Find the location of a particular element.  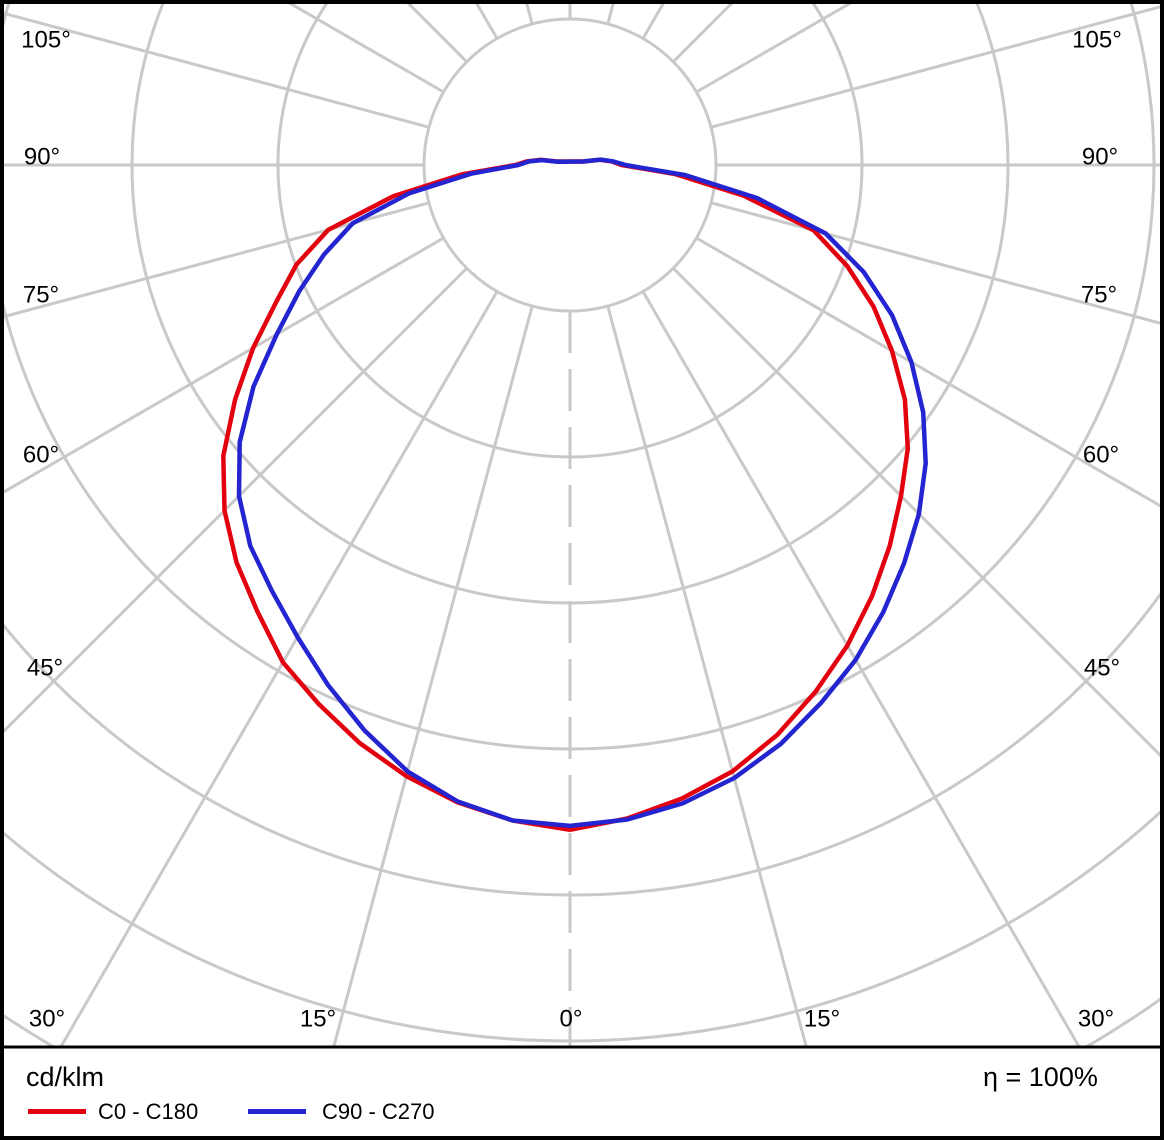

light-output-ratio-label: η = 100% is located at coordinates (1040, 1077).